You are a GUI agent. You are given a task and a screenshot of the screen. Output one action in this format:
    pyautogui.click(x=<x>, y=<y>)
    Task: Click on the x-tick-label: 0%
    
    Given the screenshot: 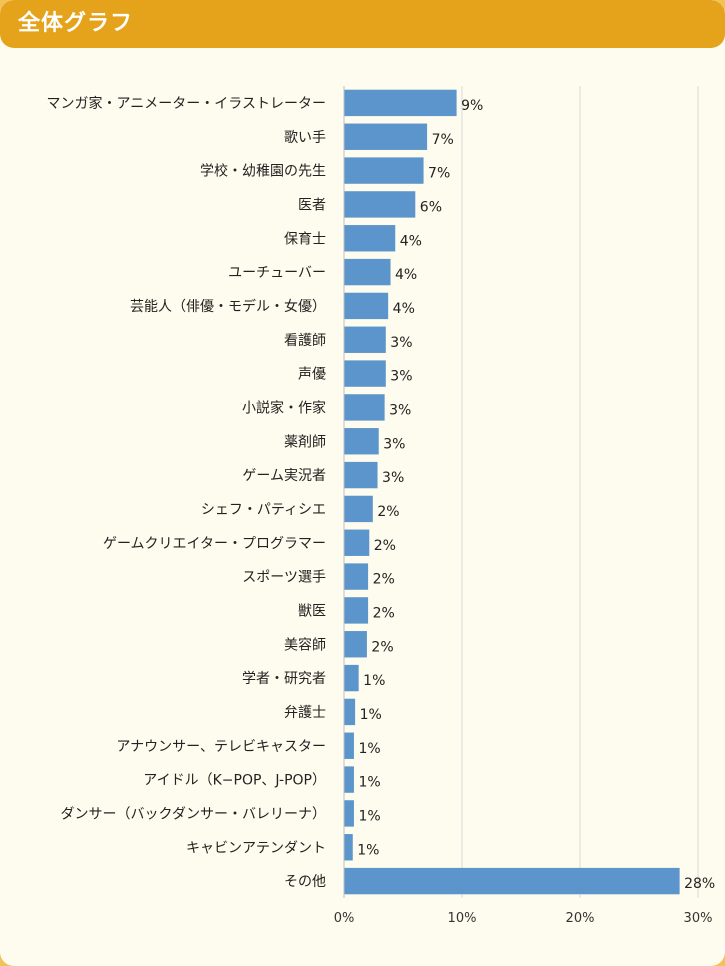 What is the action you would take?
    pyautogui.click(x=344, y=918)
    